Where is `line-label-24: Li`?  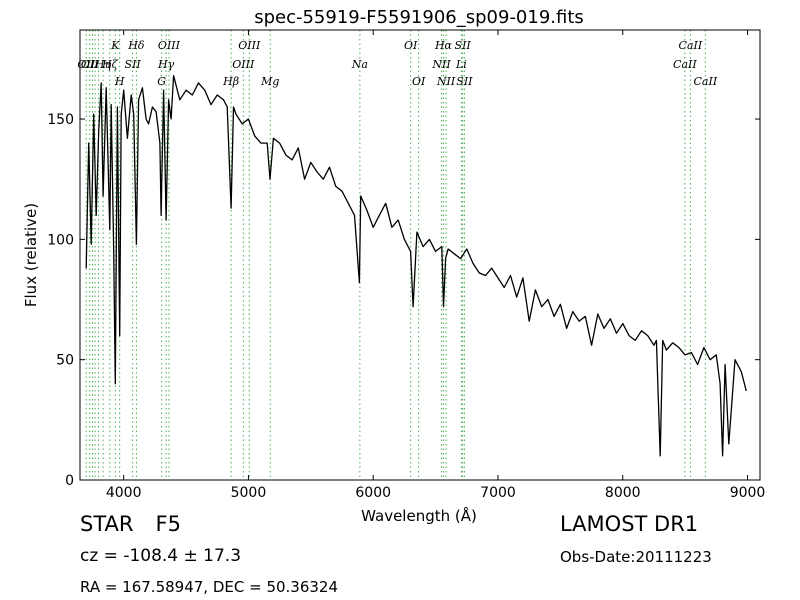 line-label-24: Li is located at coordinates (461, 64).